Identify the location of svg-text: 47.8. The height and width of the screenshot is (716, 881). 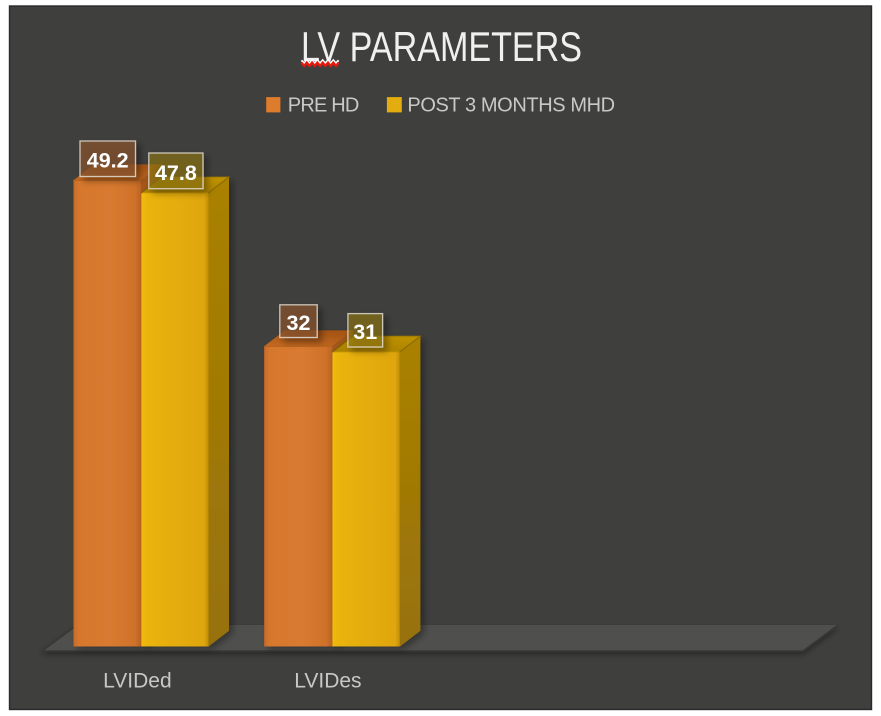
(176, 173).